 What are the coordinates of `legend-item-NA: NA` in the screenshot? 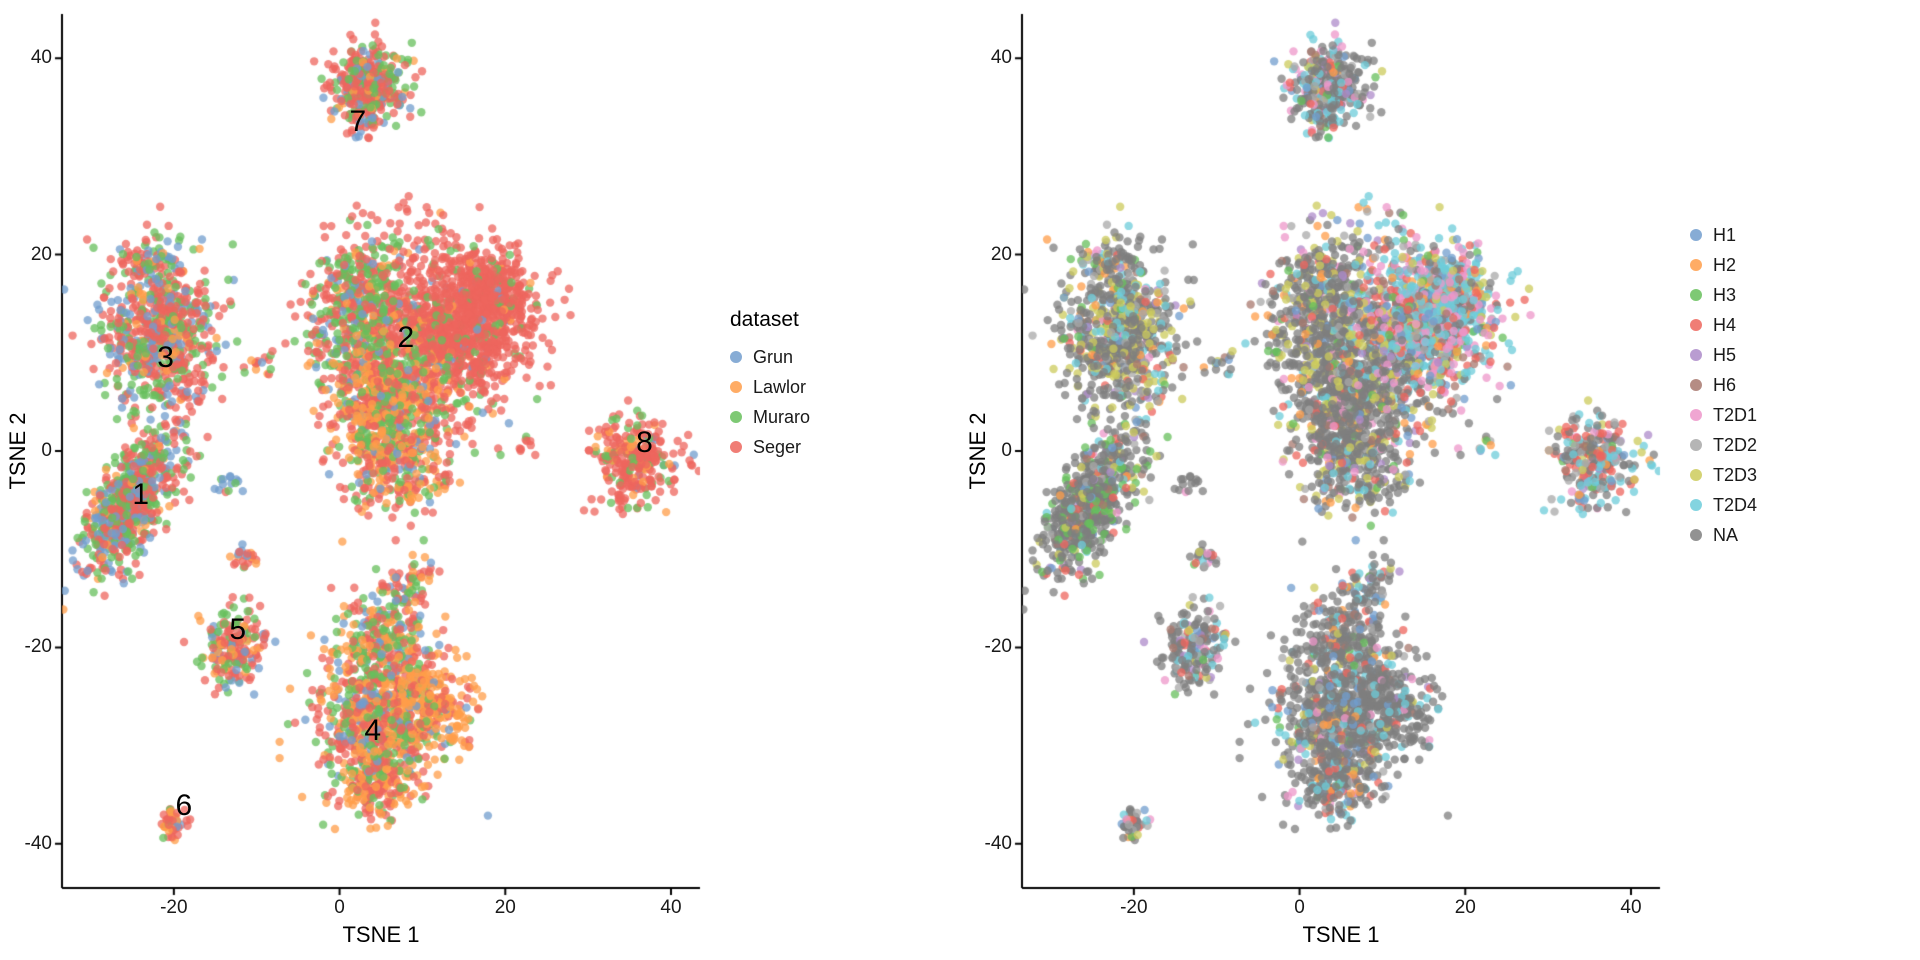 It's located at (1723, 535).